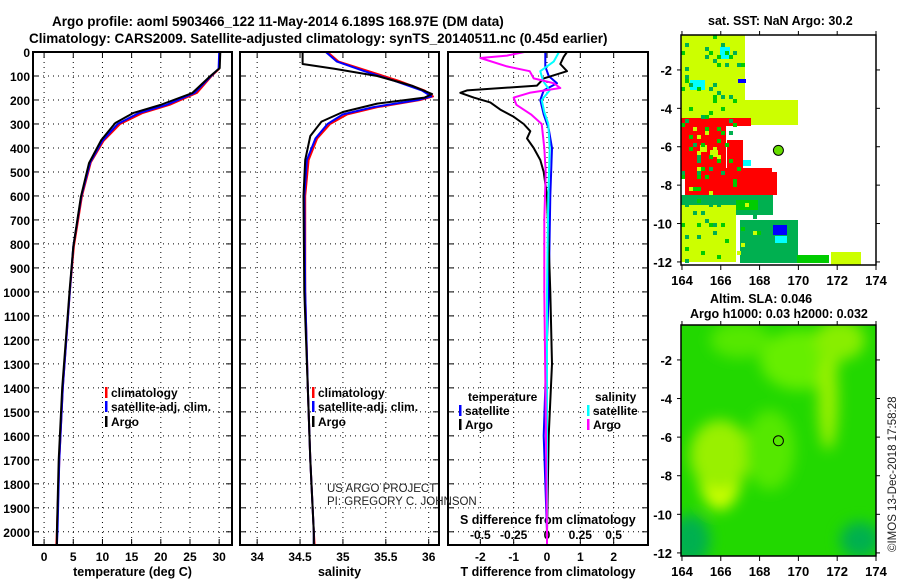  Describe the element at coordinates (16, 461) in the screenshot. I see `y-tick-label: 1700` at that location.